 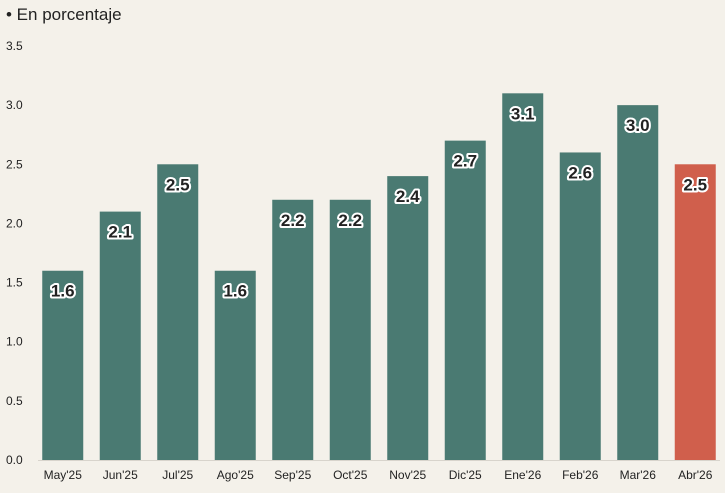 What do you see at coordinates (638, 475) in the screenshot?
I see `x-tick-label: Mar'26` at bounding box center [638, 475].